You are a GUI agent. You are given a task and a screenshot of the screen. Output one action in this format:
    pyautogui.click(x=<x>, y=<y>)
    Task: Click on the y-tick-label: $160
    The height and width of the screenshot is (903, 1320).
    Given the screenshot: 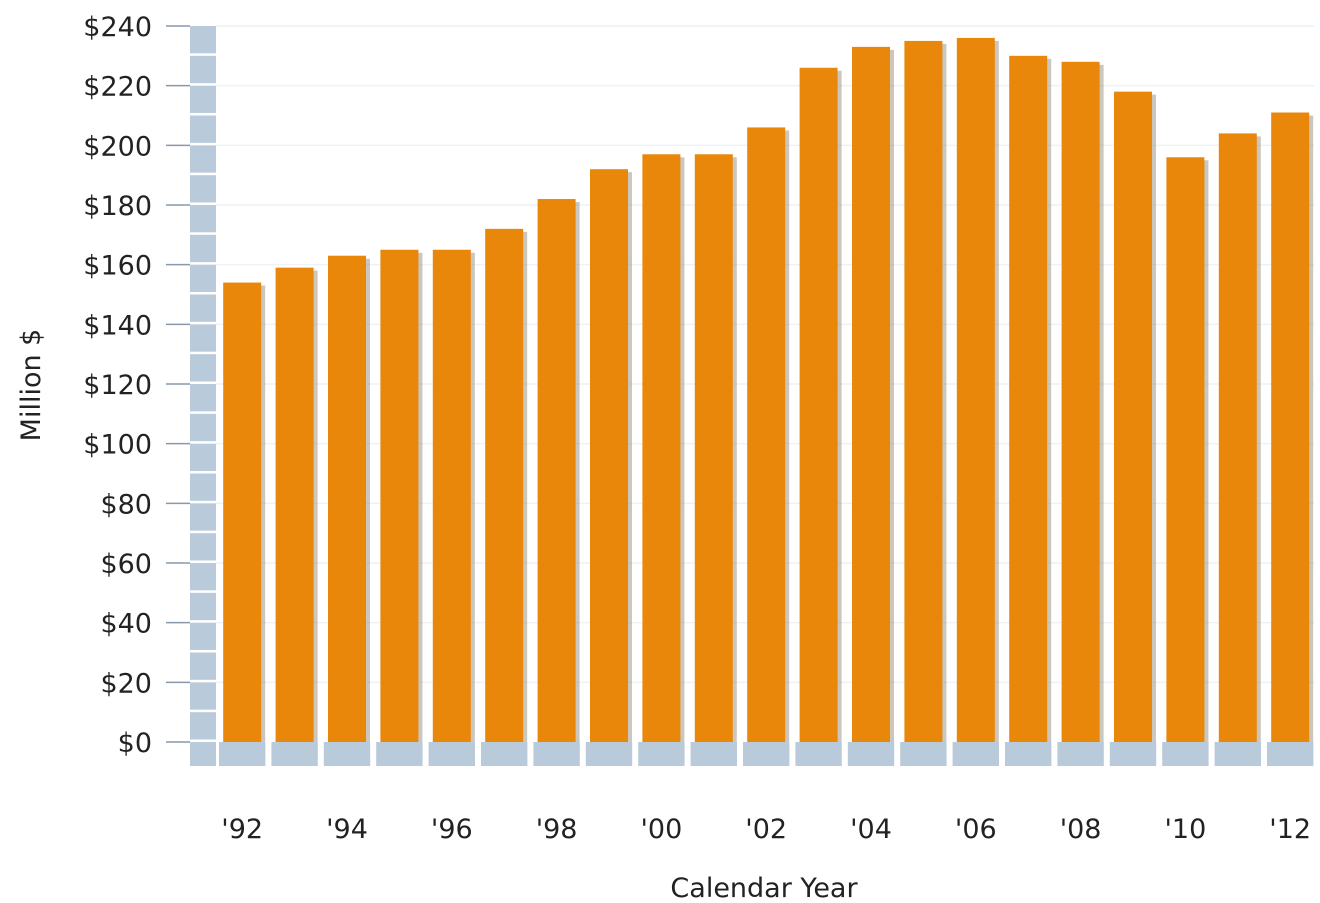 What is the action you would take?
    pyautogui.click(x=117, y=266)
    